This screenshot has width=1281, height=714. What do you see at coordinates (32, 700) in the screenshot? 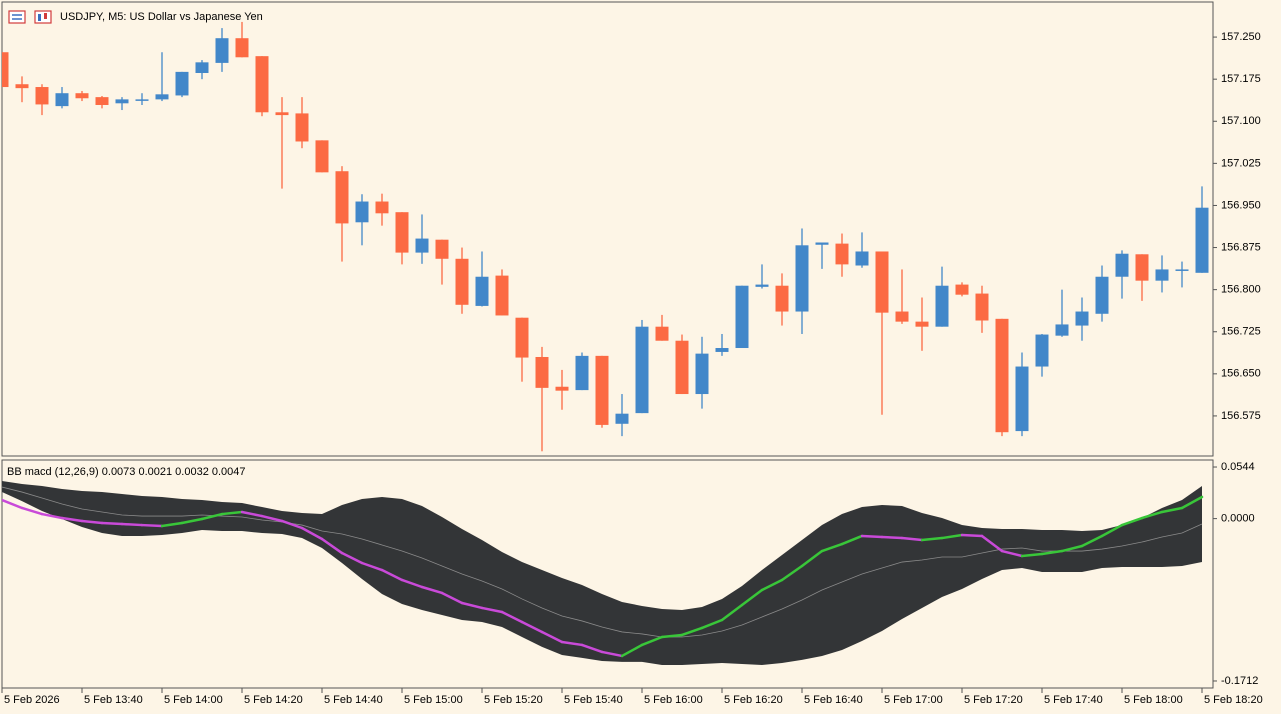
I see `x-tick-label: 5 Feb 2026` at bounding box center [32, 700].